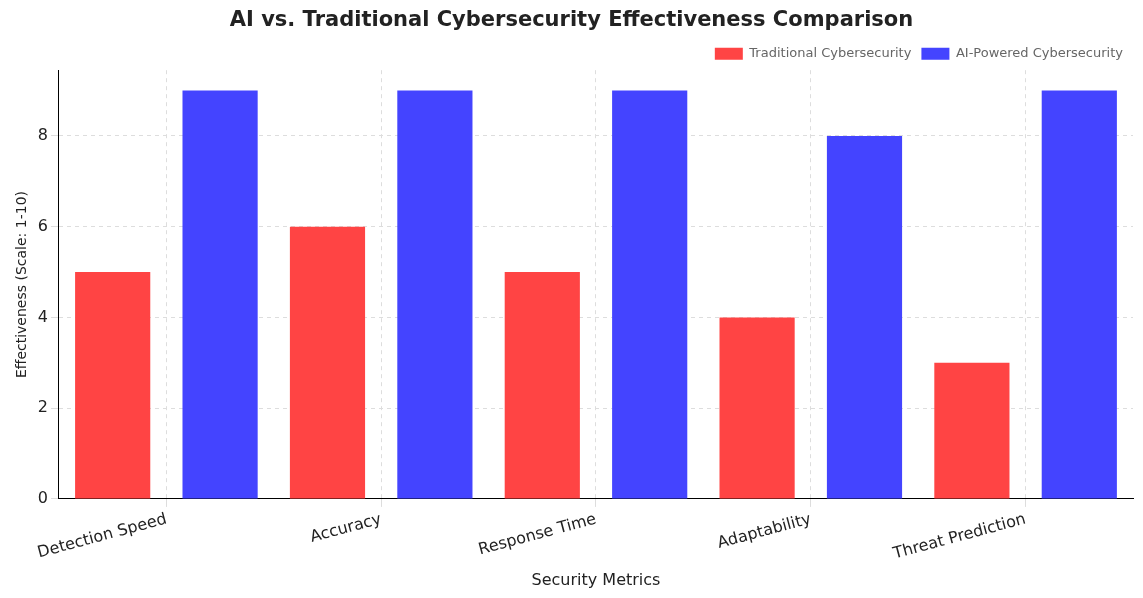 The image size is (1143, 598). Describe the element at coordinates (42, 225) in the screenshot. I see `y-tick-label: 6` at that location.